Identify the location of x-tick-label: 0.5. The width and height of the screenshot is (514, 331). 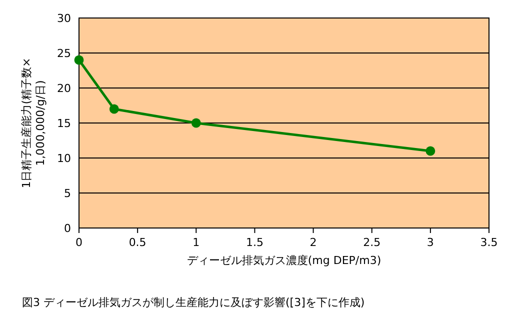
(137, 242).